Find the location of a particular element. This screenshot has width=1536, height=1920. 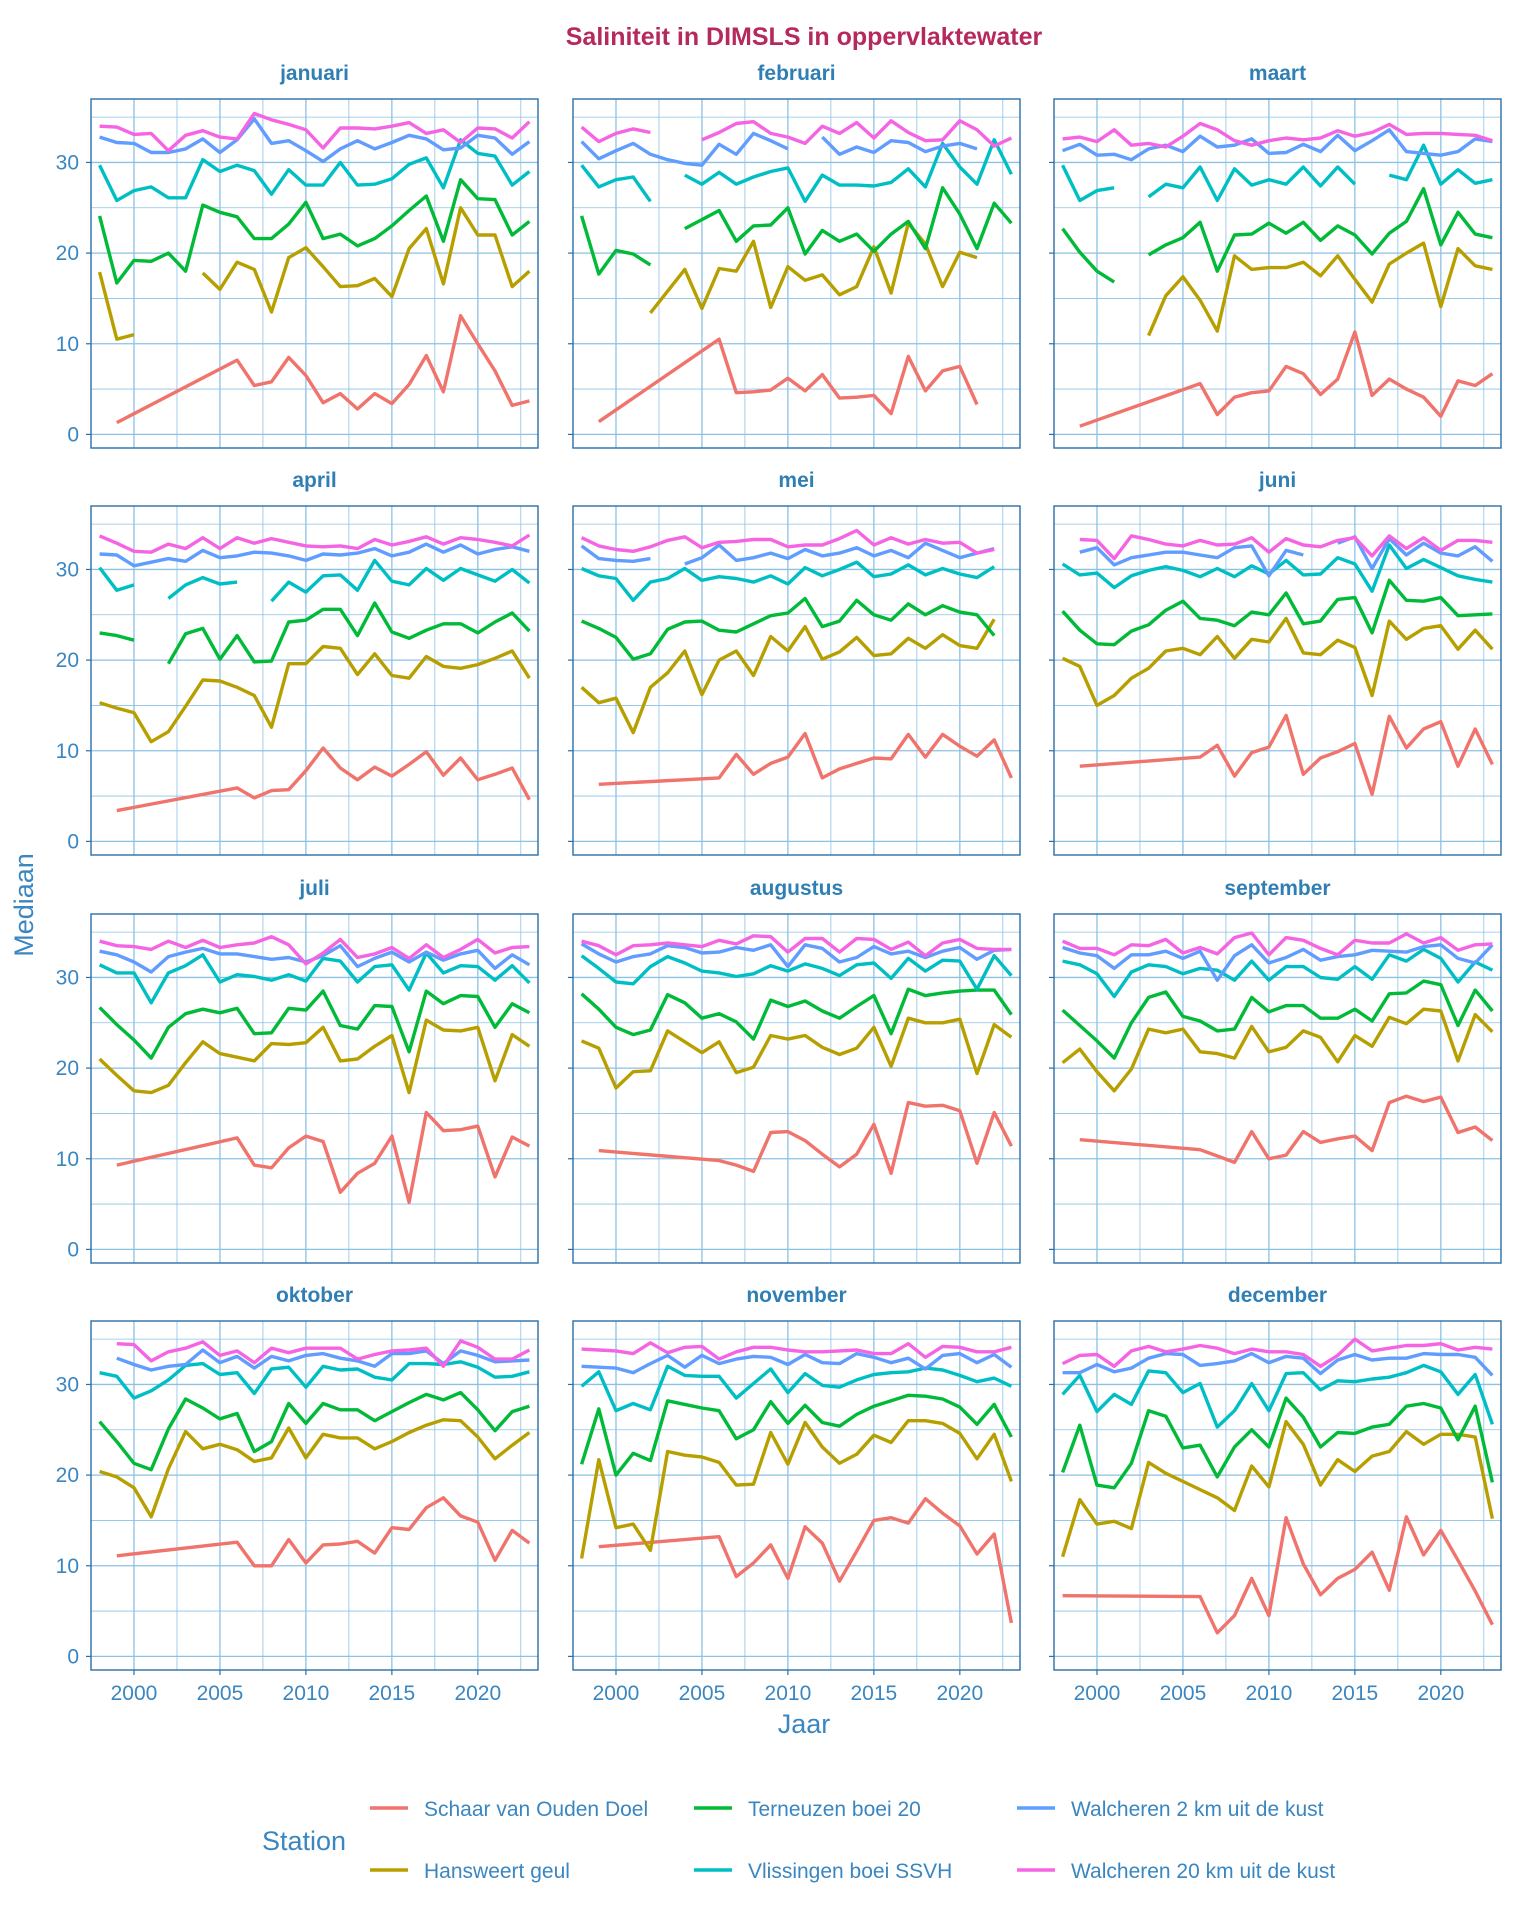

panel-maart: maart is located at coordinates (1275, 255).